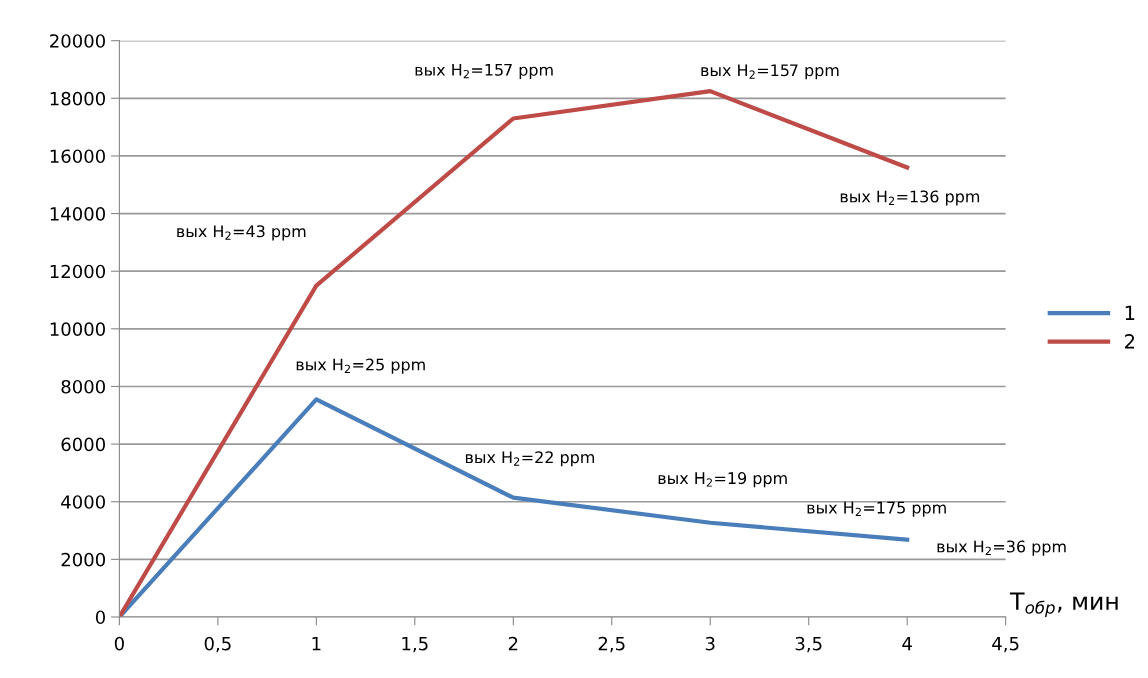 This screenshot has width=1148, height=678. What do you see at coordinates (360, 366) in the screenshot?
I see `annotation: вых H$_{2}$=25 ppm` at bounding box center [360, 366].